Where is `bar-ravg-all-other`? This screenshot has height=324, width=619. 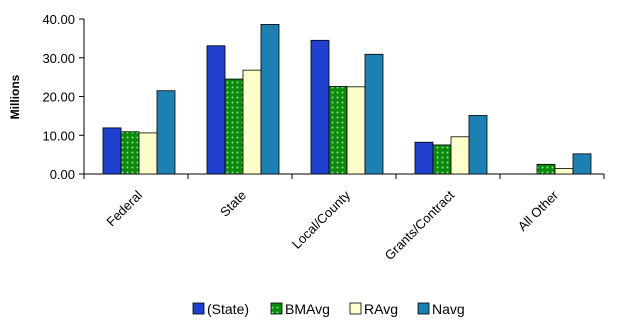
bar-ravg-all-other is located at coordinates (564, 171).